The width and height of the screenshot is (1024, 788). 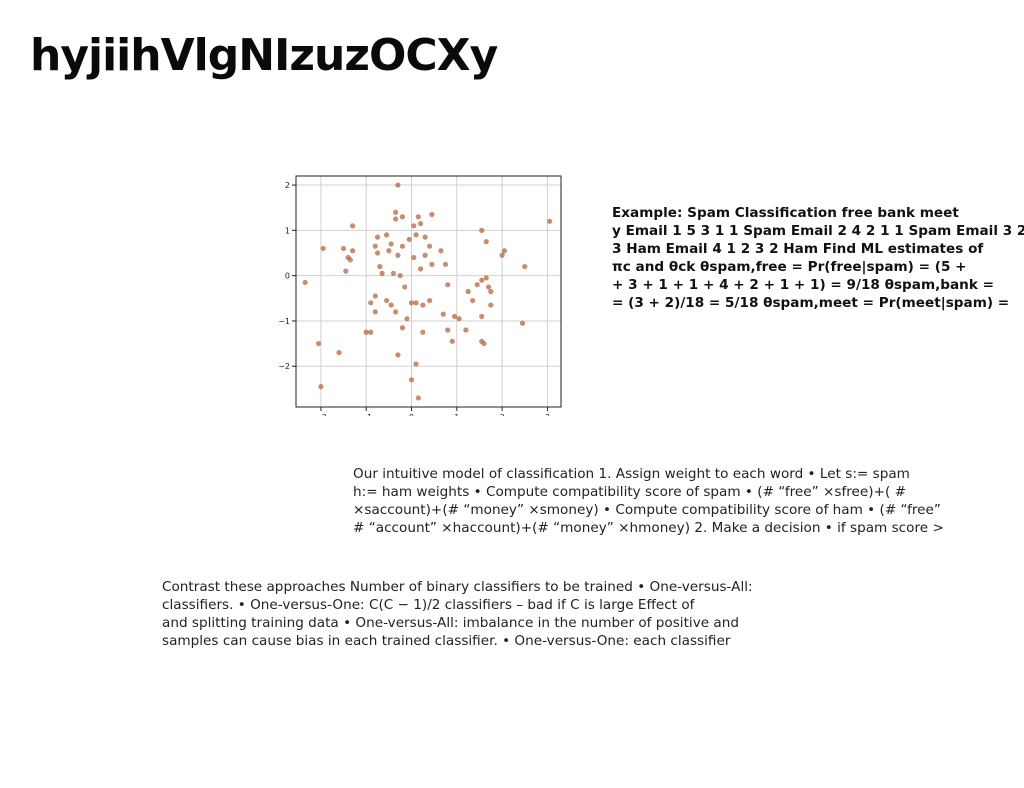 What do you see at coordinates (547, 414) in the screenshot?
I see `x-tick-label: 3` at bounding box center [547, 414].